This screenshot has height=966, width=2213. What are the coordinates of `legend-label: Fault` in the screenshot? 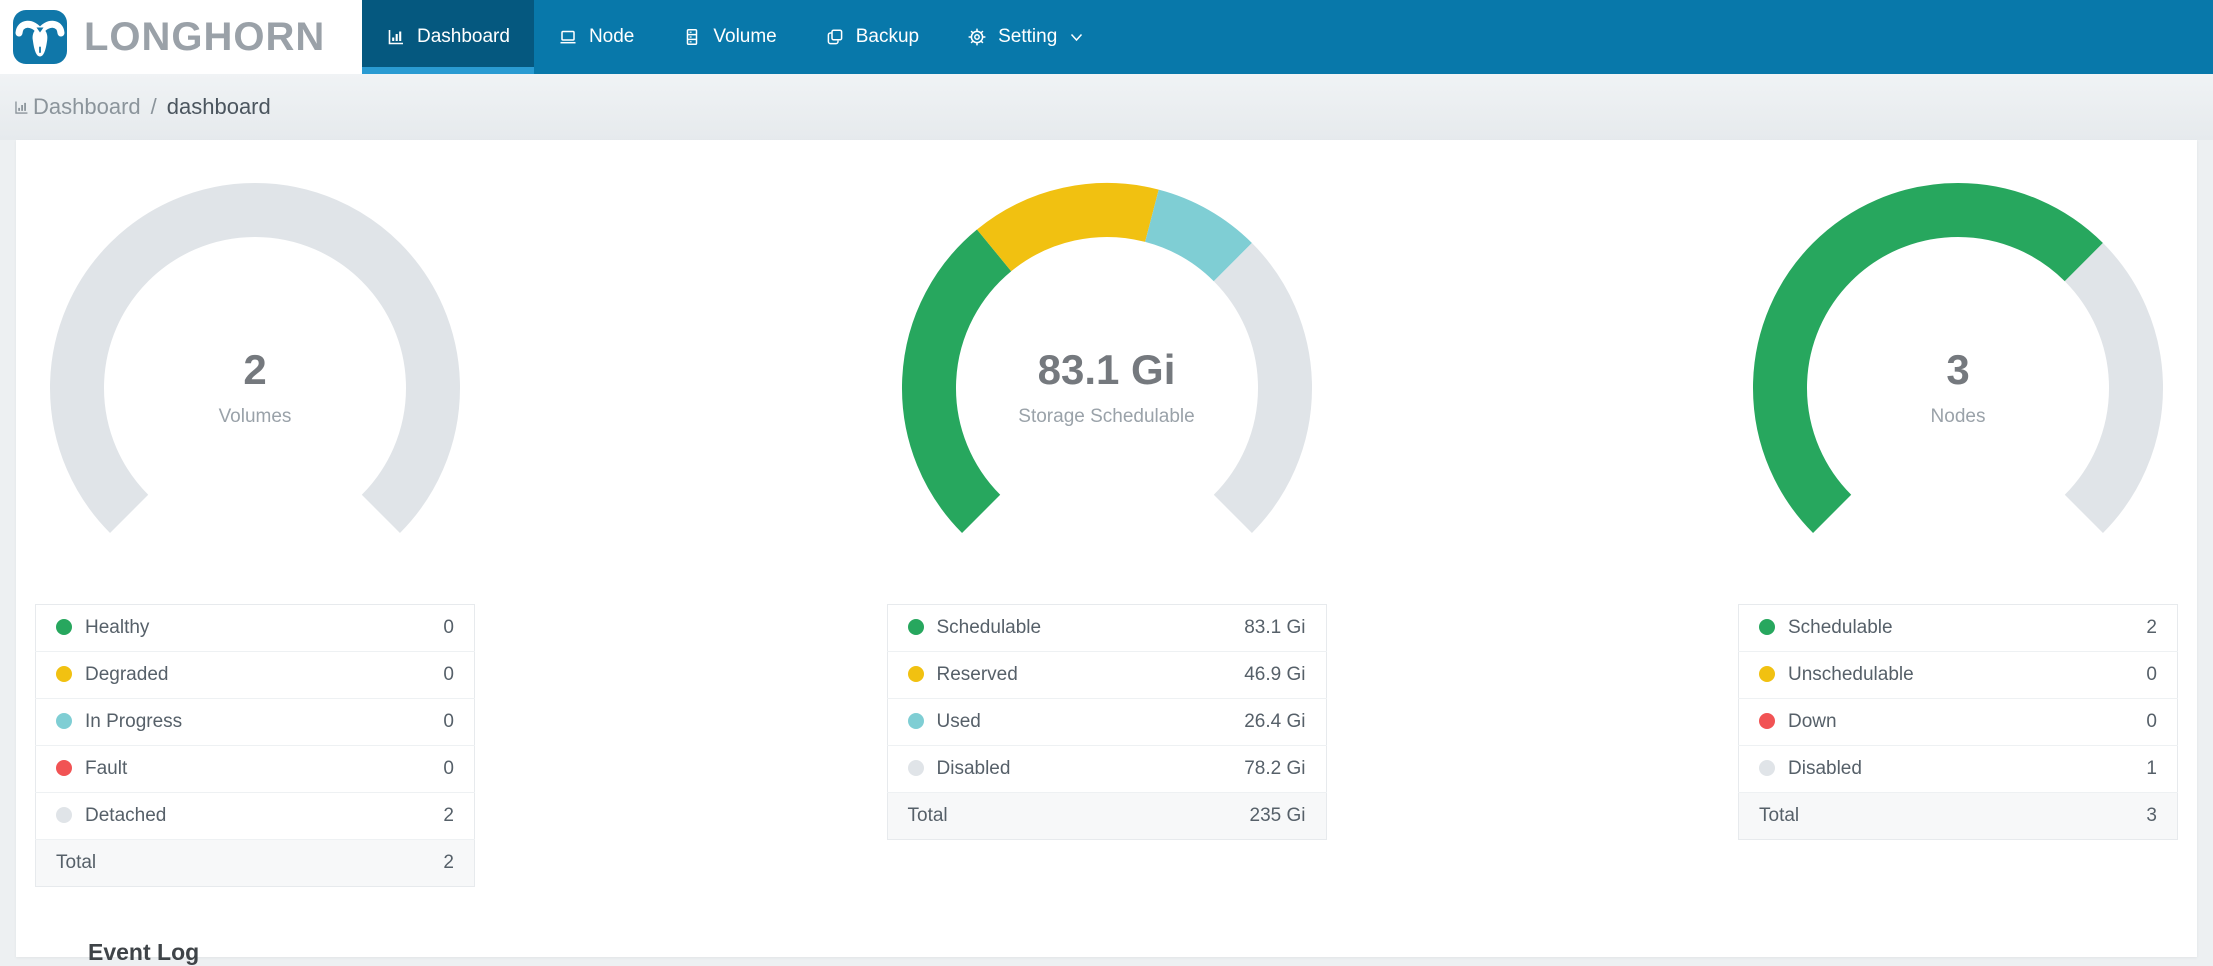 It's located at (106, 768).